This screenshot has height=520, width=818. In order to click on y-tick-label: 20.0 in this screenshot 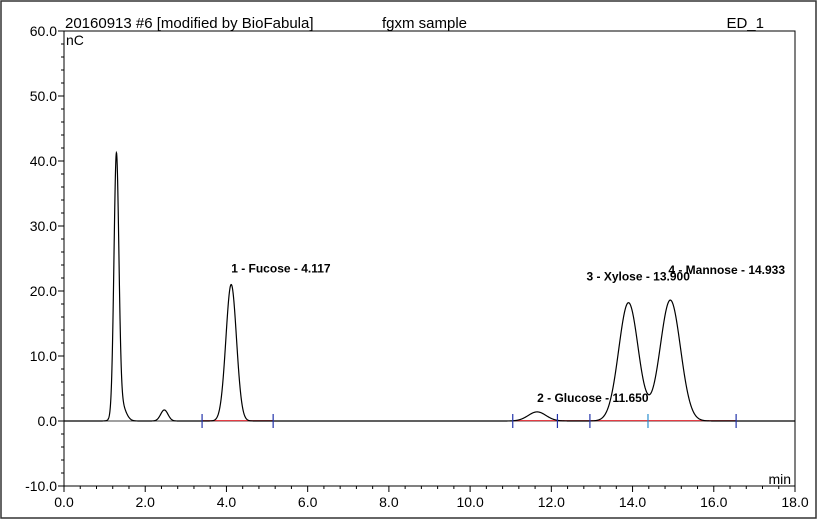, I will do `click(43, 291)`.